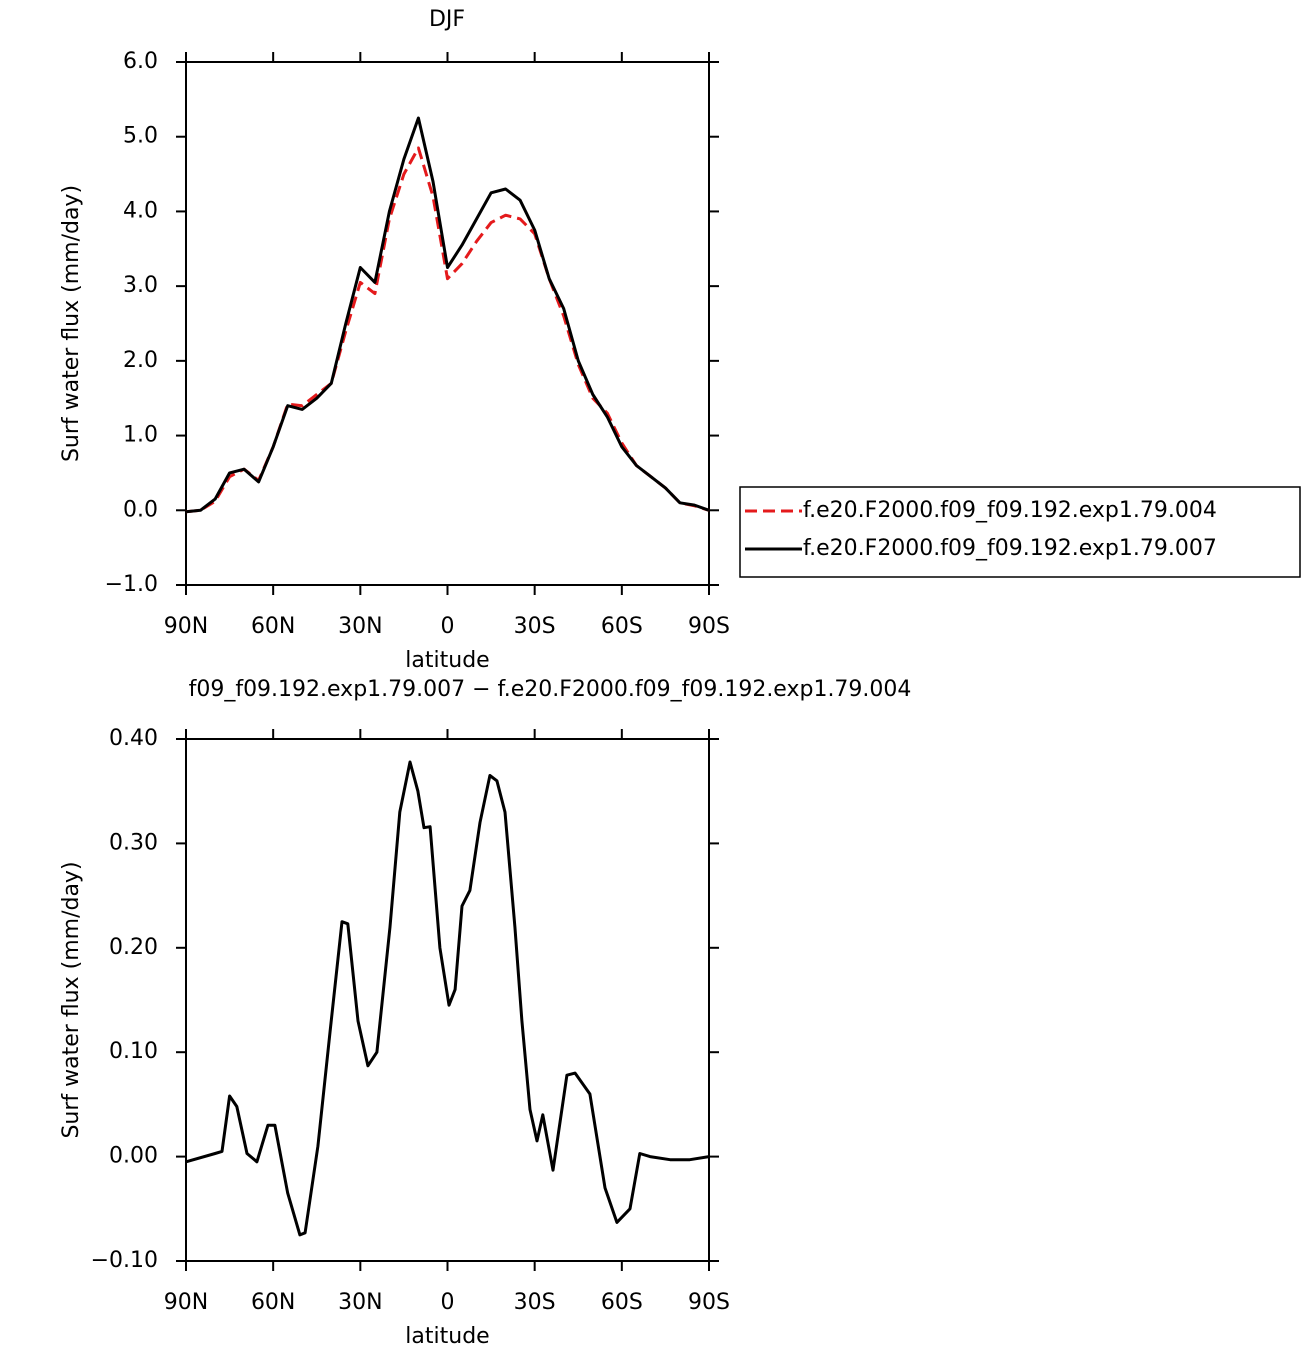  Describe the element at coordinates (140, 285) in the screenshot. I see `y-tick-label: 3.0` at that location.